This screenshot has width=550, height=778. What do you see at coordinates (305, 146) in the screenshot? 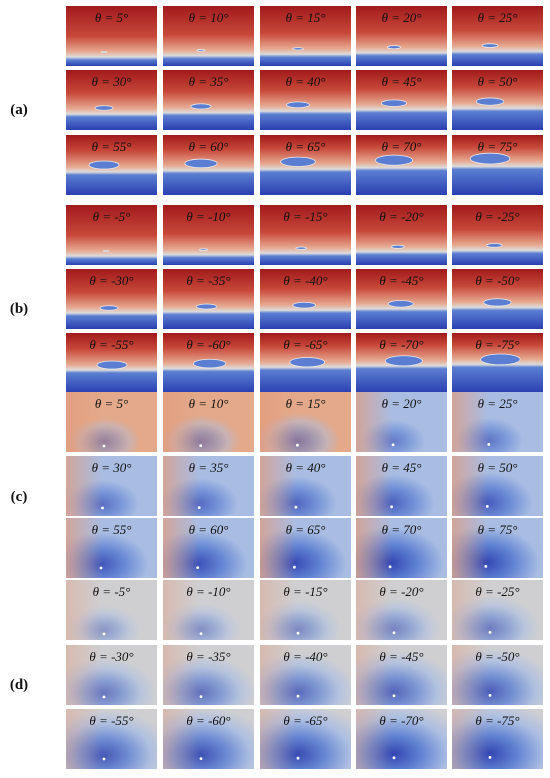
I see `angle-label: θ = 65°` at bounding box center [305, 146].